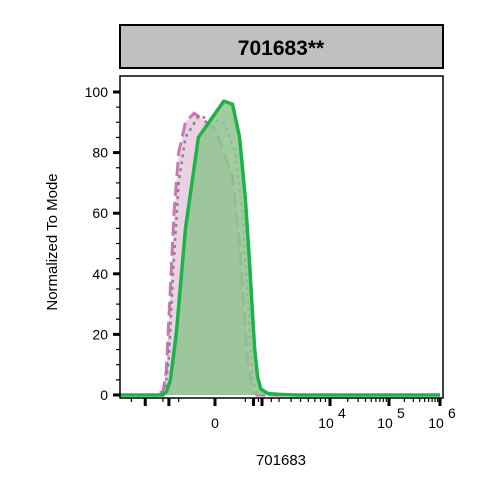 This screenshot has width=490, height=490. I want to click on x-tick-label-exponent: 4, so click(342, 413).